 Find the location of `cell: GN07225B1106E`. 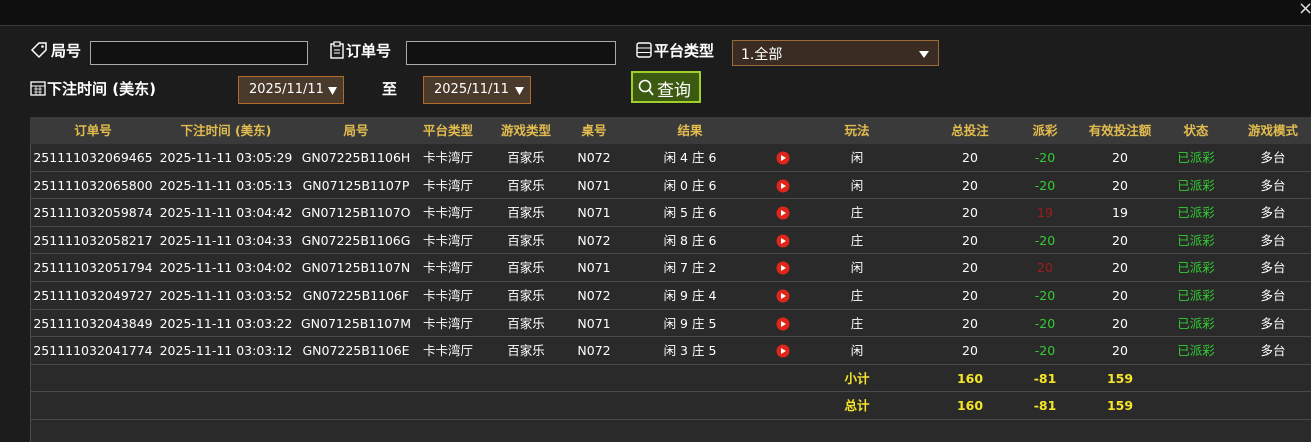

cell: GN07225B1106E is located at coordinates (356, 351).